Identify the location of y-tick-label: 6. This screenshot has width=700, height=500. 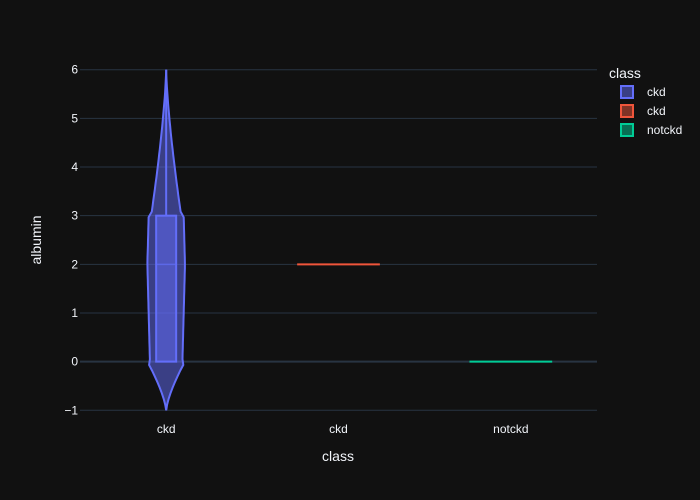
(74, 70).